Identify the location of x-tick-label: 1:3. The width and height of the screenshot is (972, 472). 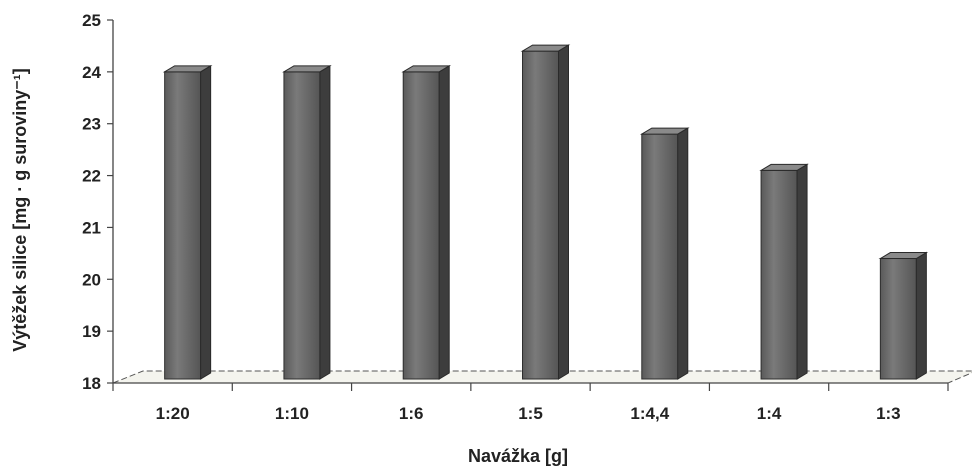
(888, 413).